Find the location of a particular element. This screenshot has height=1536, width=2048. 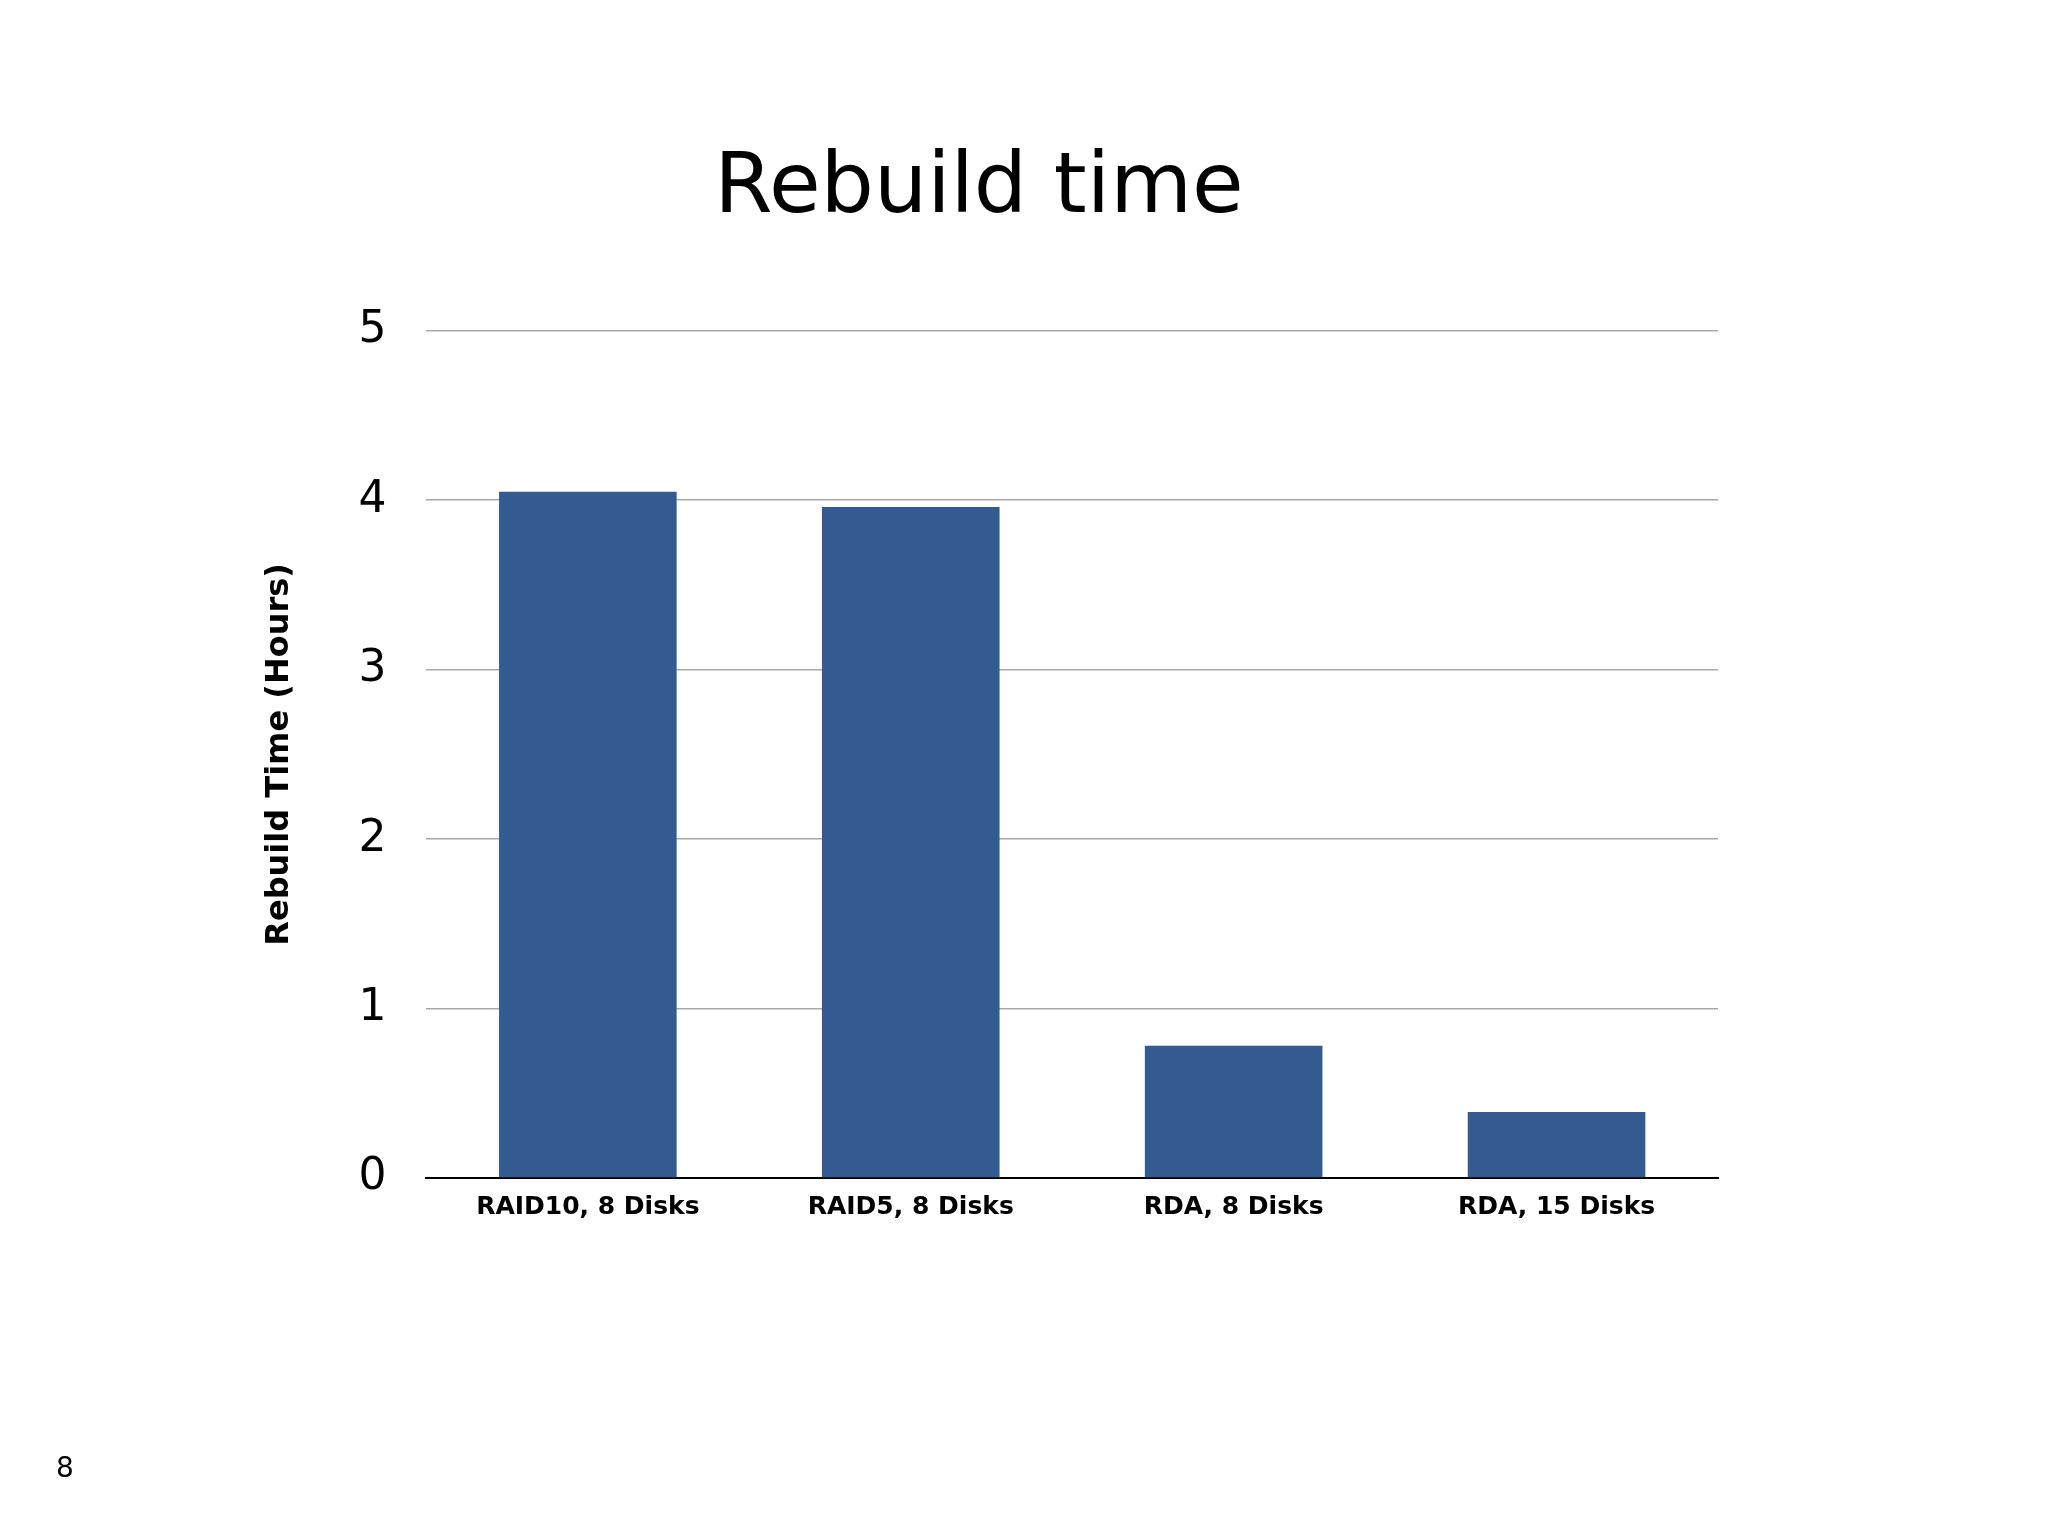

chart-title: Rebuild time is located at coordinates (979, 183).